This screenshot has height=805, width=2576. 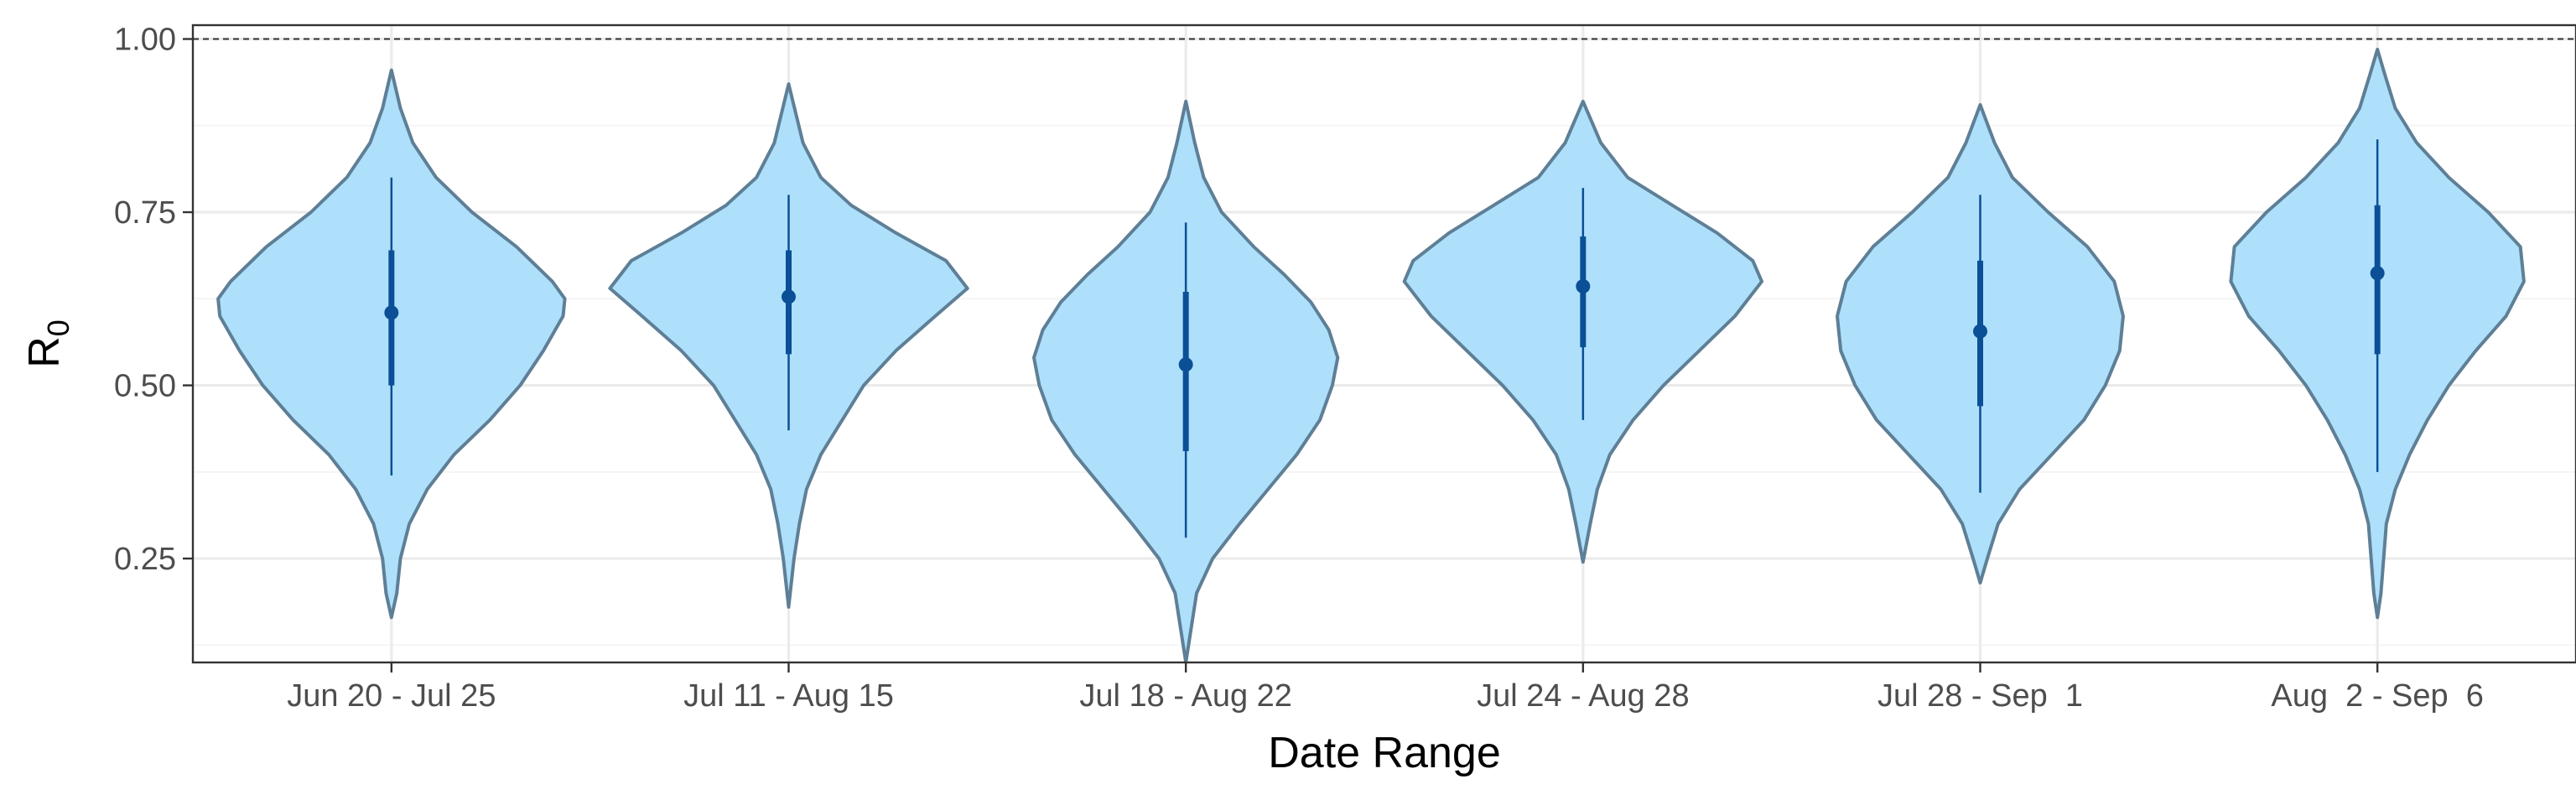 What do you see at coordinates (145, 213) in the screenshot?
I see `y-tick-label: 0.75` at bounding box center [145, 213].